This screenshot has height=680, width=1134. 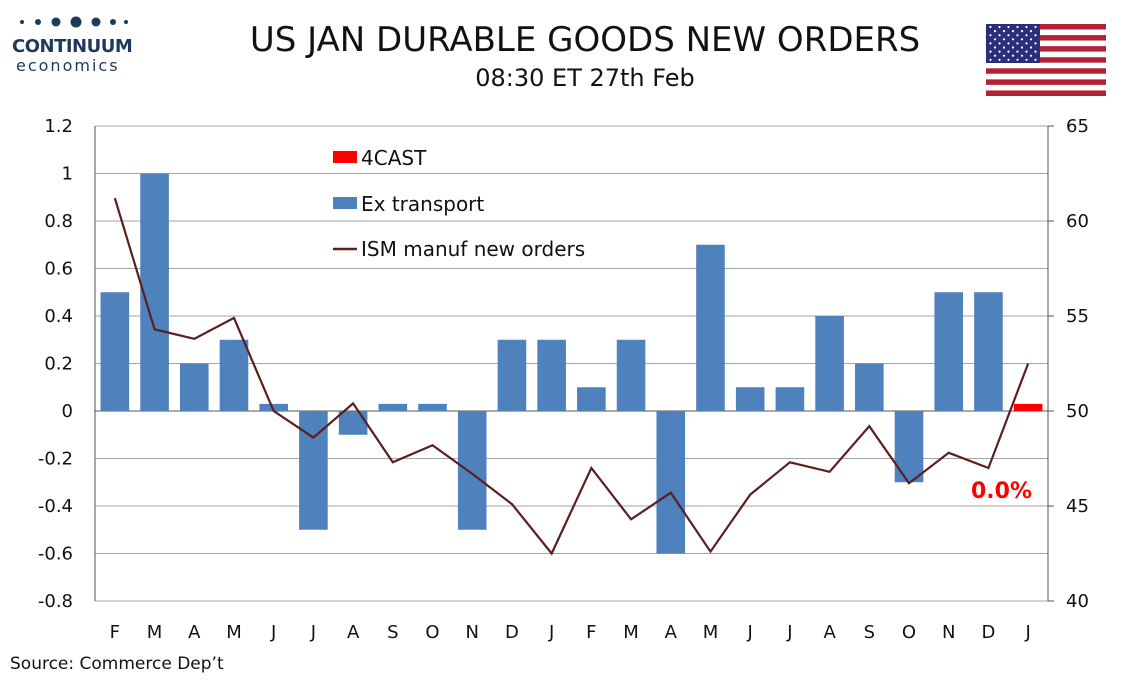 I want to click on chart-title: US JAN DURABLE GOODS NEW ORDERS, so click(x=585, y=40).